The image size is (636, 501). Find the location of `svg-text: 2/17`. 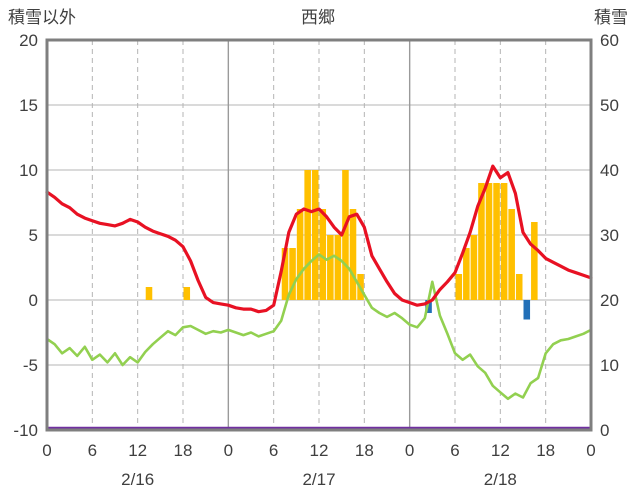

svg-text: 2/17 is located at coordinates (318, 479).